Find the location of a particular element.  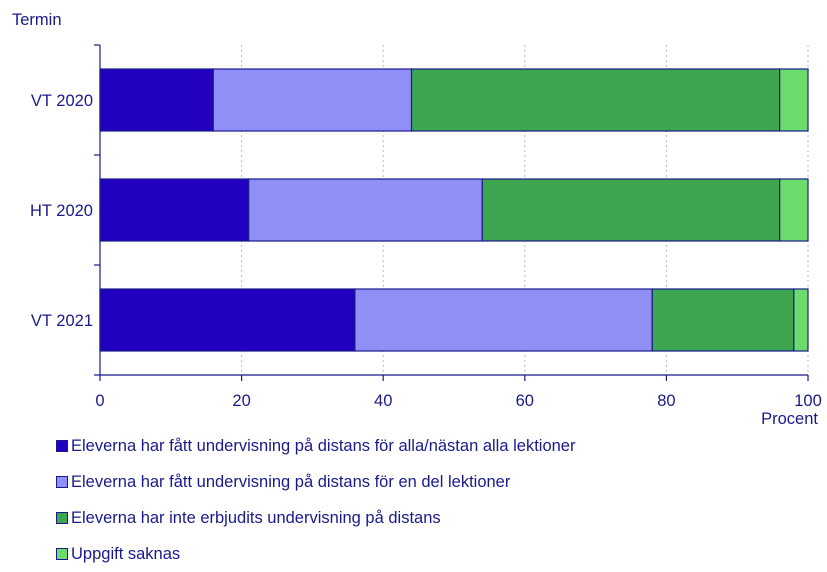

legend-label: Uppgift saknas is located at coordinates (126, 553).